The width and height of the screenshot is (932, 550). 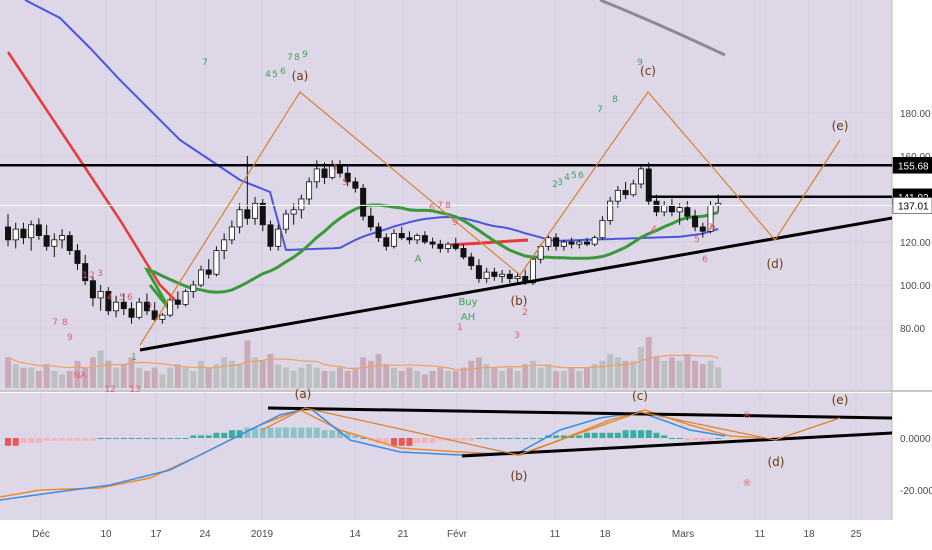 I want to click on td-count-green: 7, so click(x=290, y=58).